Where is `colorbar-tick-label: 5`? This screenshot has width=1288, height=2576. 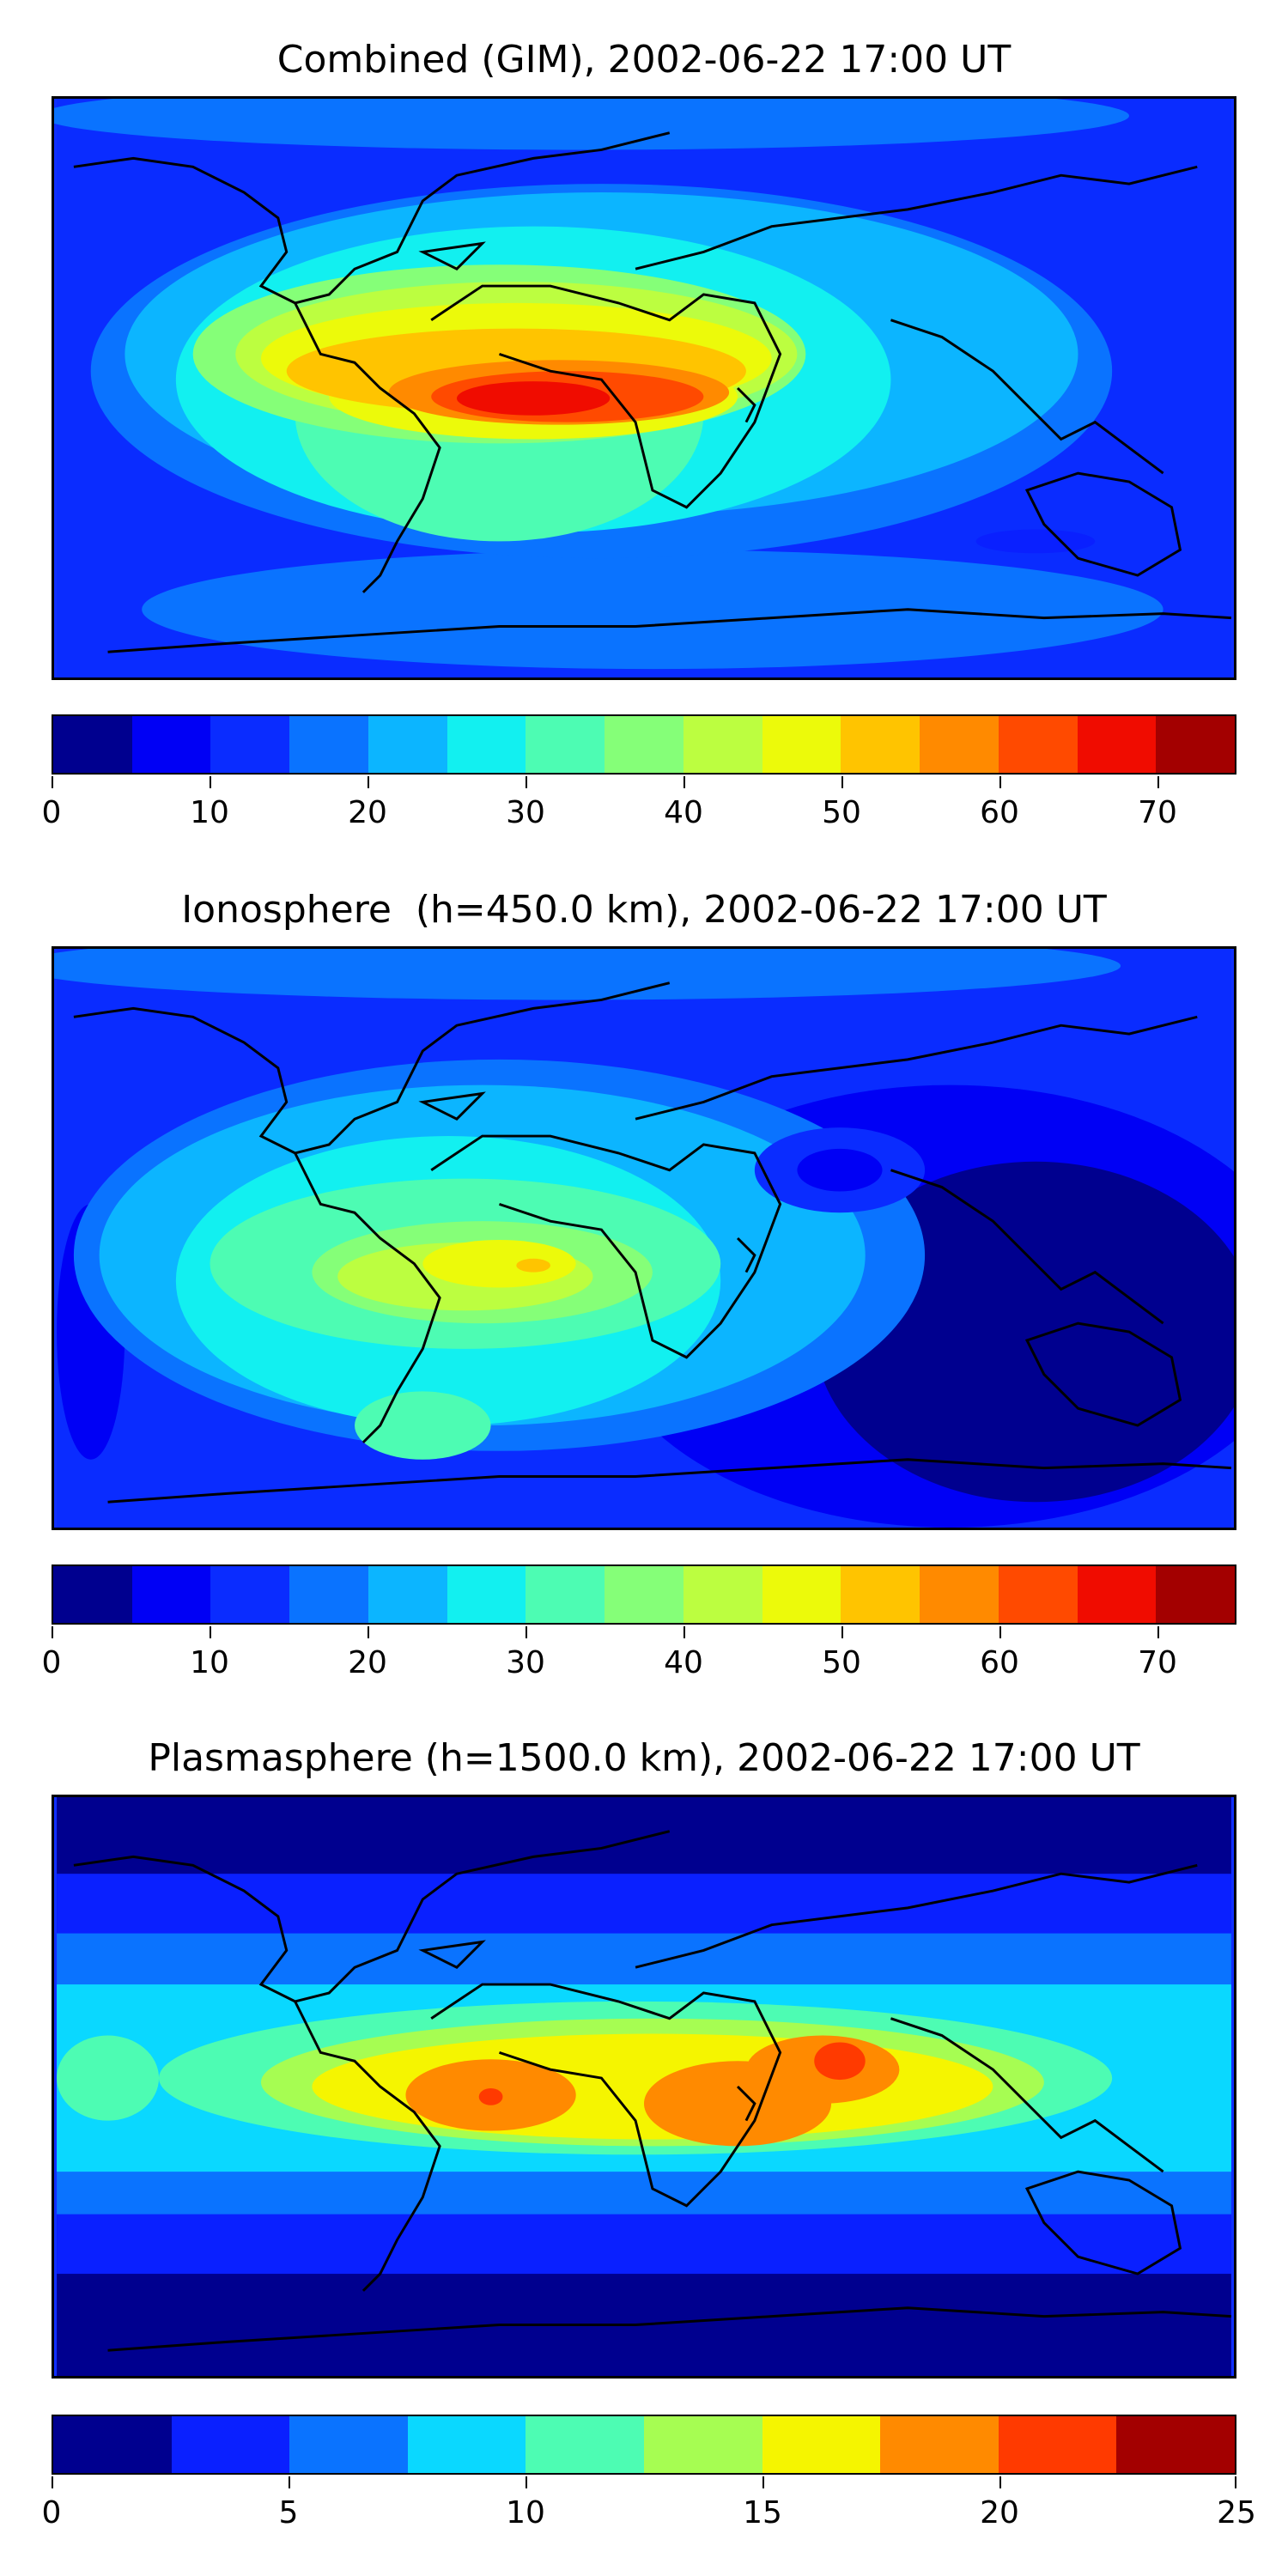
colorbar-tick-label: 5 is located at coordinates (289, 2513).